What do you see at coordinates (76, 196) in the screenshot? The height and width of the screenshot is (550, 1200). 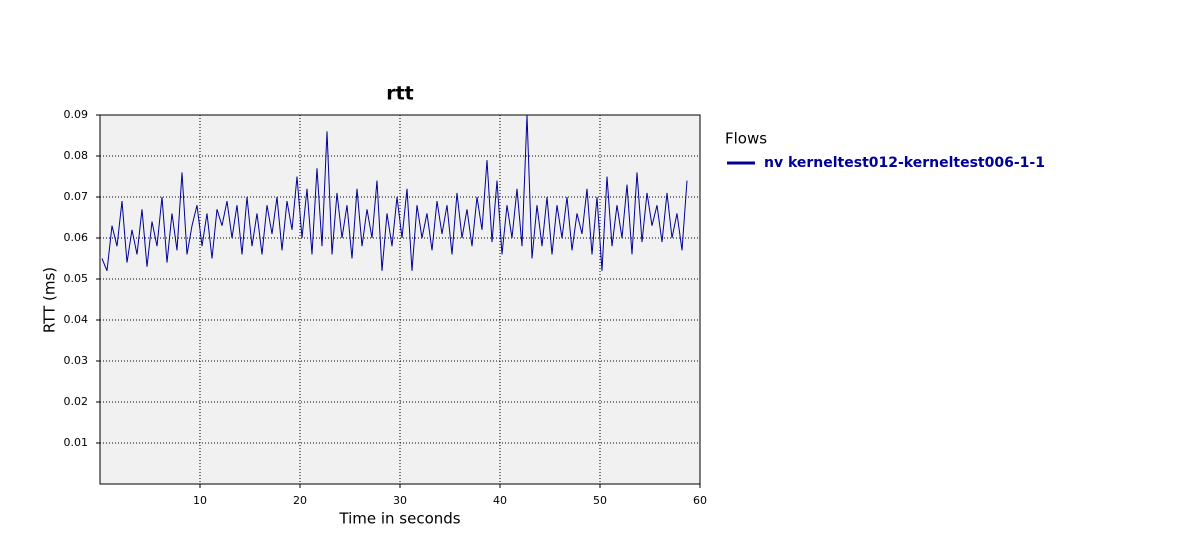 I see `y-tick-label: 0.07` at bounding box center [76, 196].